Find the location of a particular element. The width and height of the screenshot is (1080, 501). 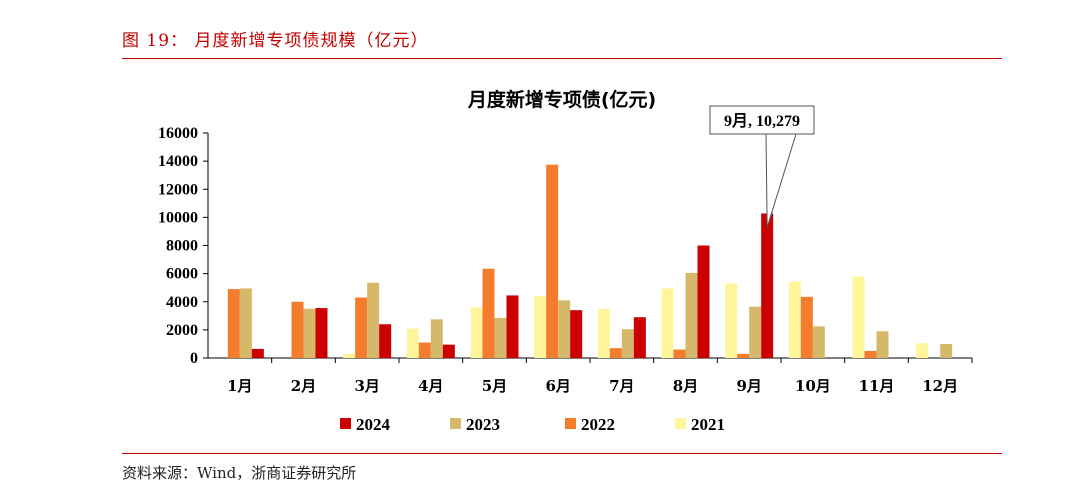

x-tick-label: 5月 is located at coordinates (494, 386).